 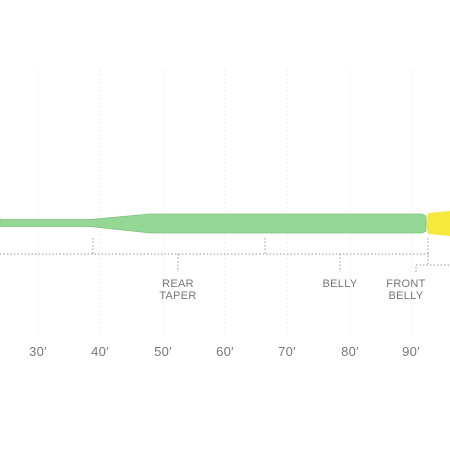 What do you see at coordinates (225, 255) in the screenshot?
I see `section-brackets` at bounding box center [225, 255].